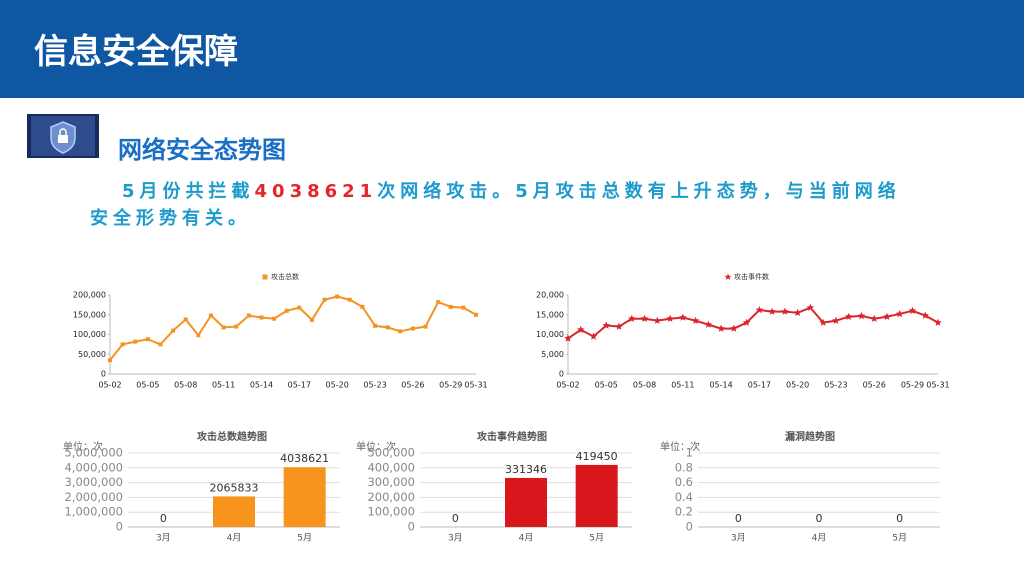 Image resolution: width=1024 pixels, height=576 pixels. I want to click on x-tick-label: 05-02, so click(109, 385).